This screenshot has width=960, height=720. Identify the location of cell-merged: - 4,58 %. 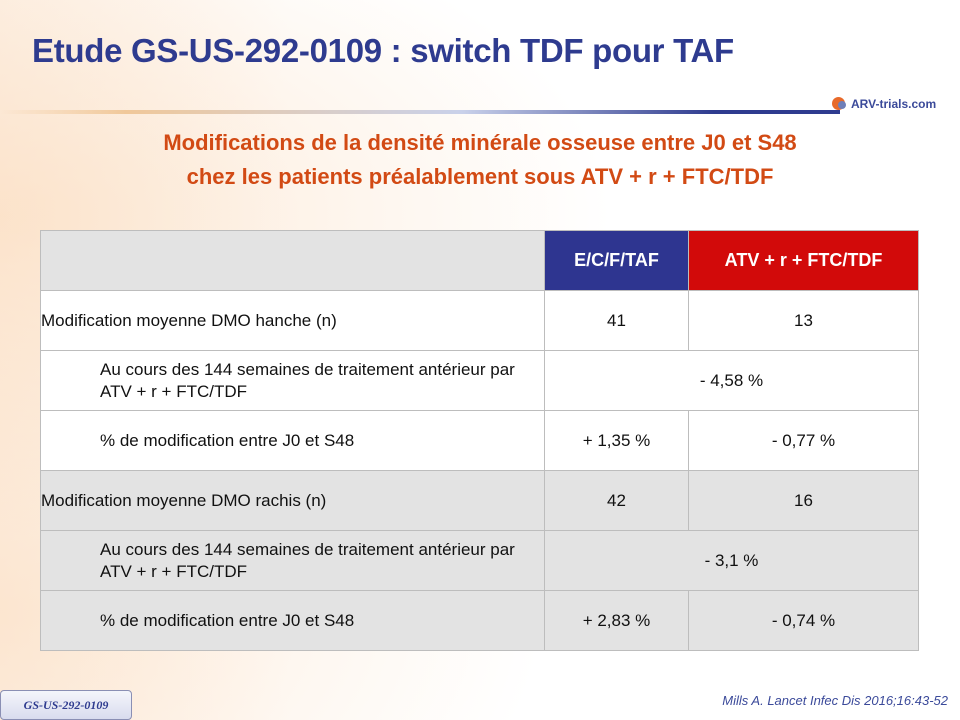
(731, 380).